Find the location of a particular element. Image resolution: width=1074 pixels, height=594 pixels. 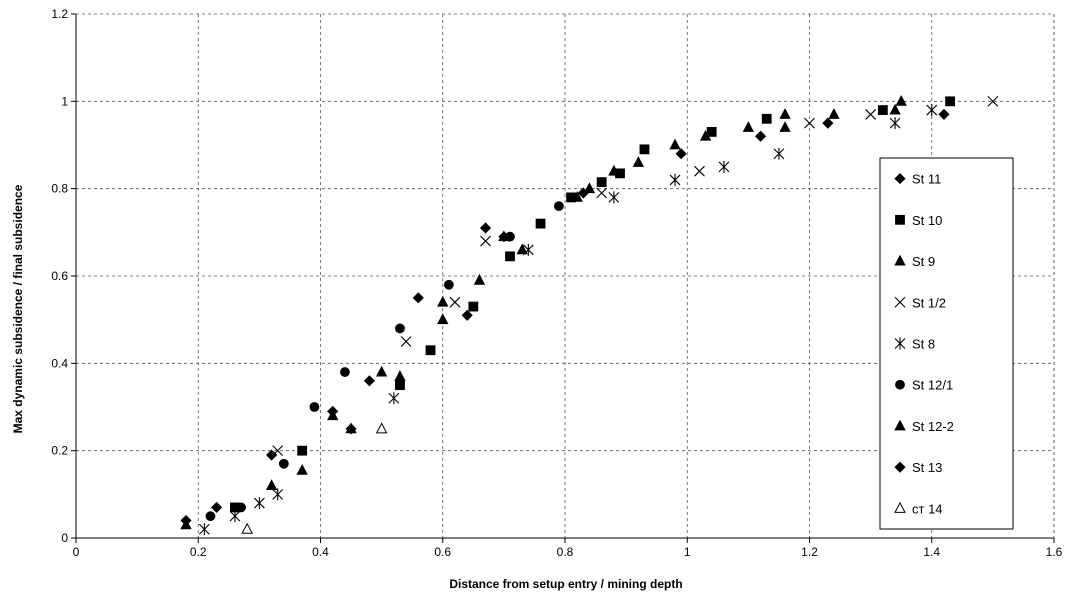

legend-label: St 12-2 is located at coordinates (933, 426).